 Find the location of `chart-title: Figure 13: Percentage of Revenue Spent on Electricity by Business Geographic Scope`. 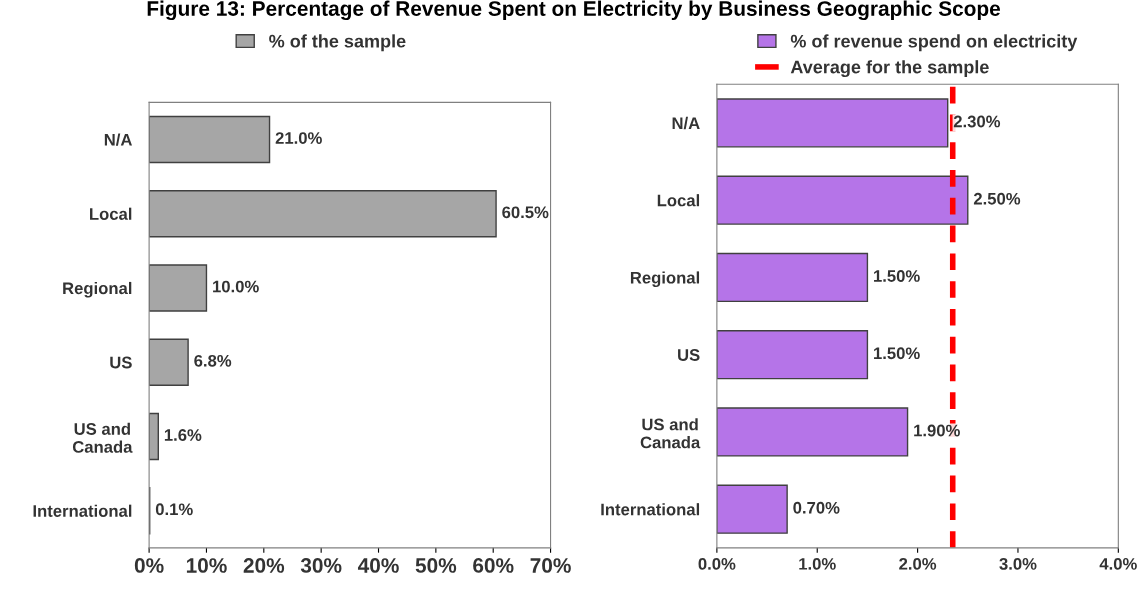

chart-title: Figure 13: Percentage of Revenue Spent on Electricity by Business Geographic Scope is located at coordinates (574, 10).